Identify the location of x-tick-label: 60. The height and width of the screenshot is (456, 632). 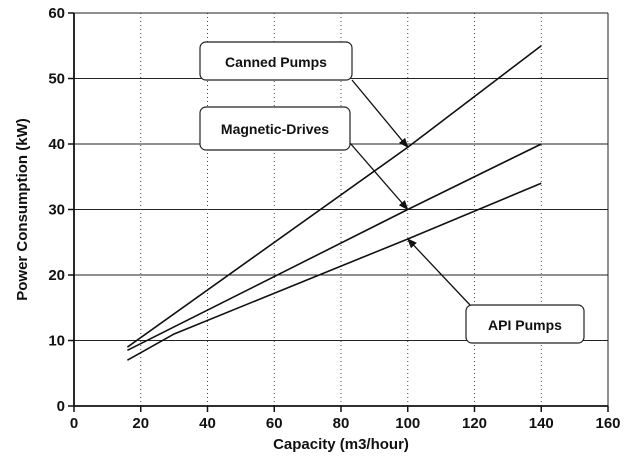
(274, 423).